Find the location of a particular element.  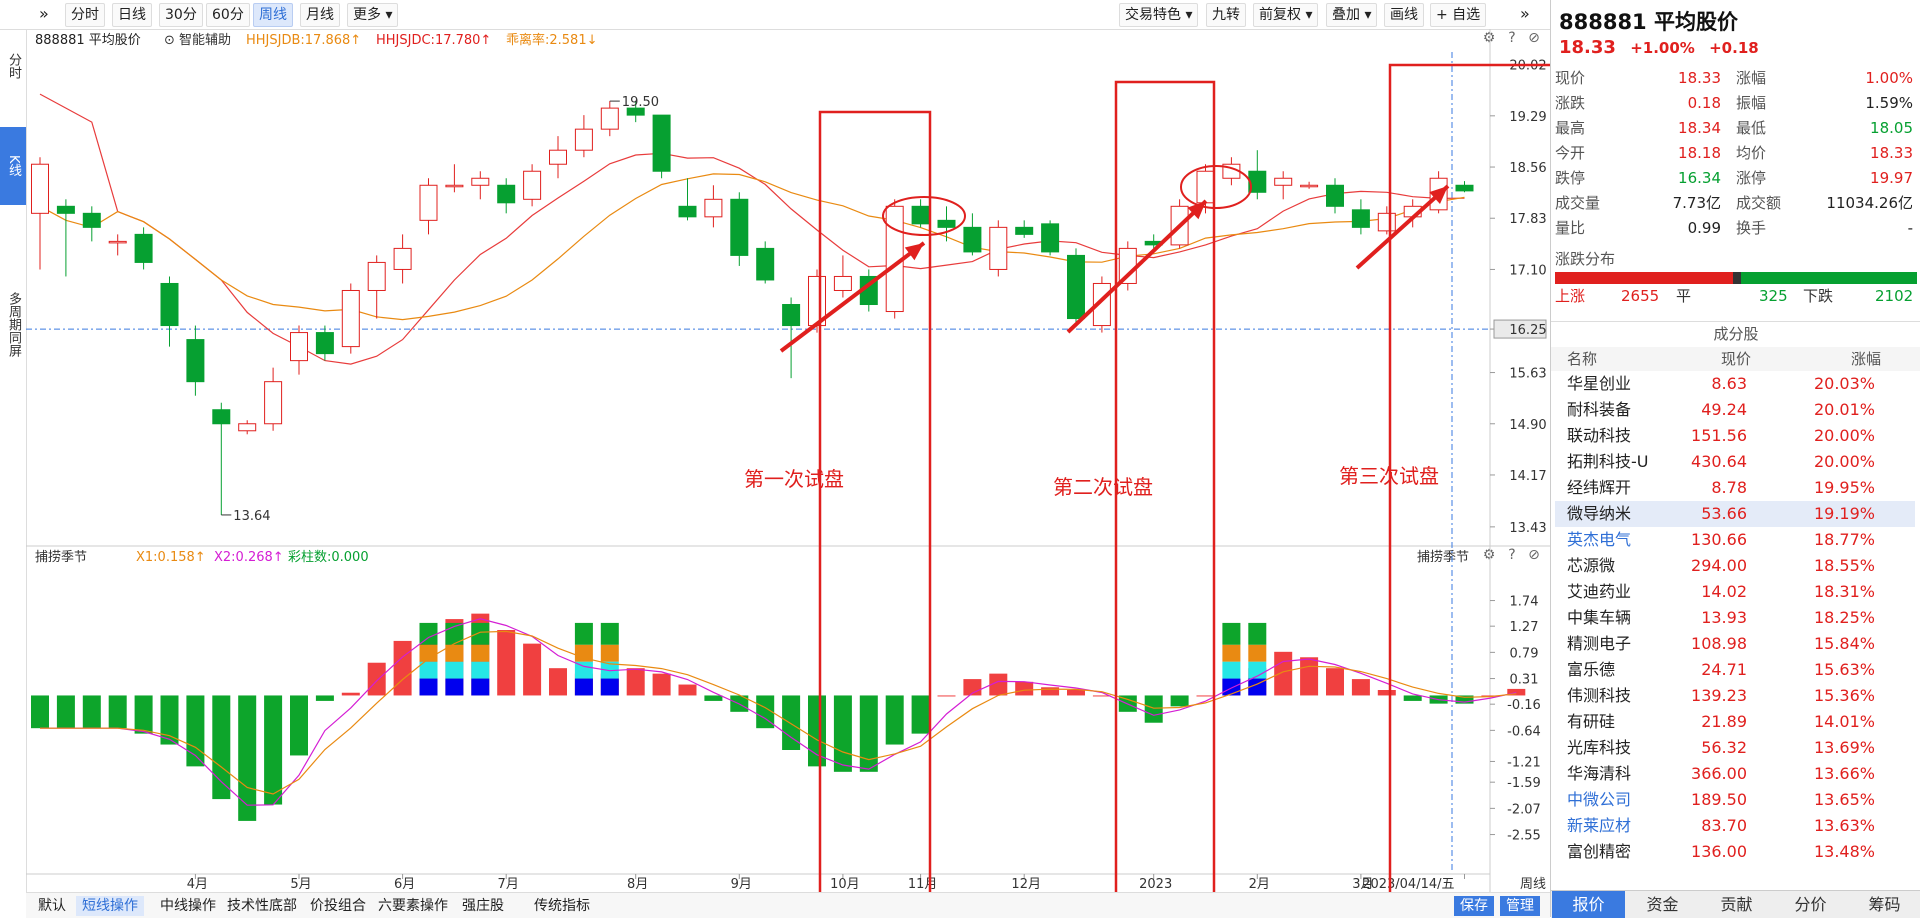

quote-value: 7.73亿 is located at coordinates (1696, 203).